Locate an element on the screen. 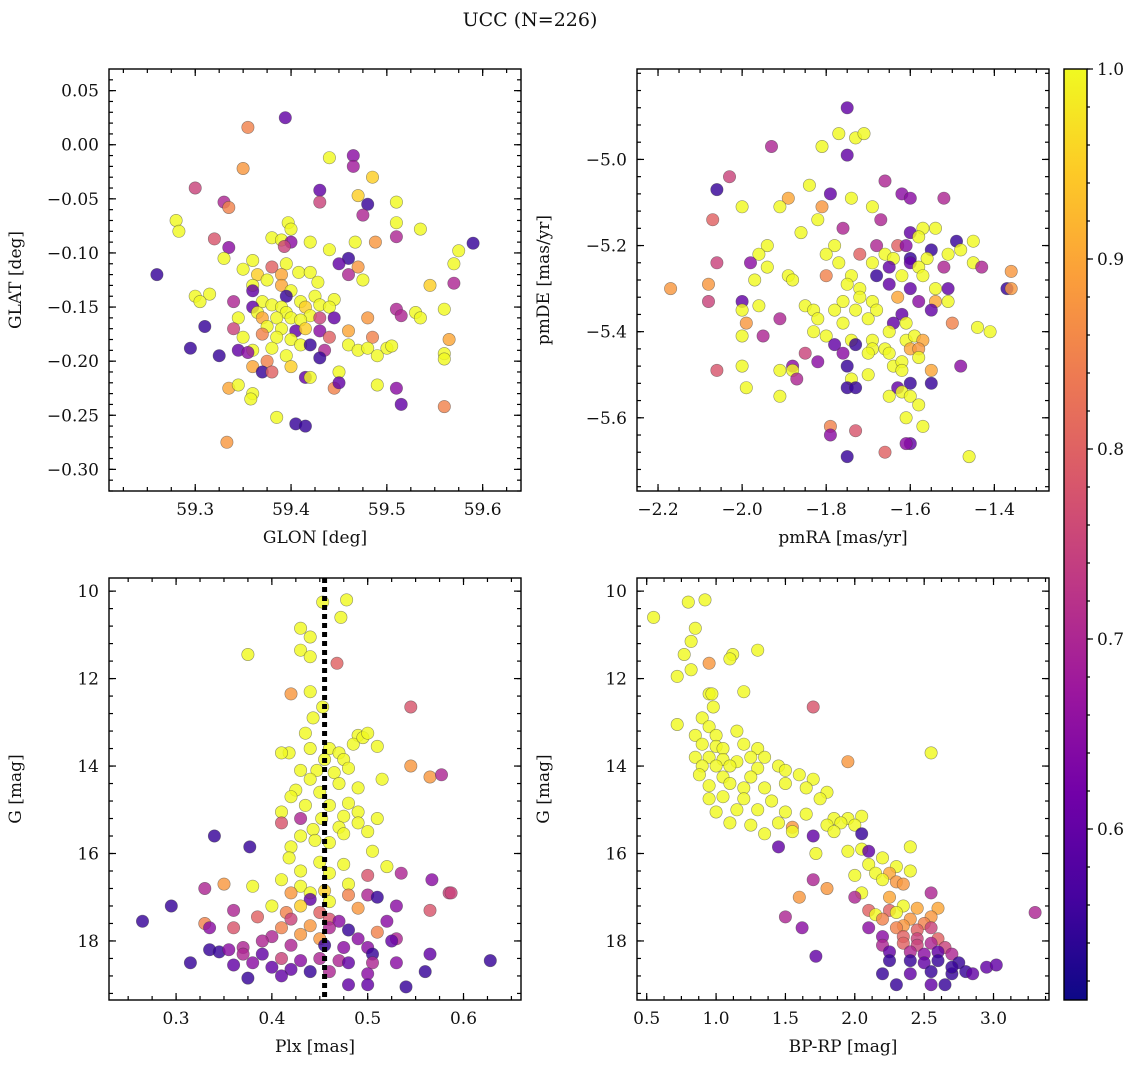  x-tick-label: −2.0 is located at coordinates (741, 510).